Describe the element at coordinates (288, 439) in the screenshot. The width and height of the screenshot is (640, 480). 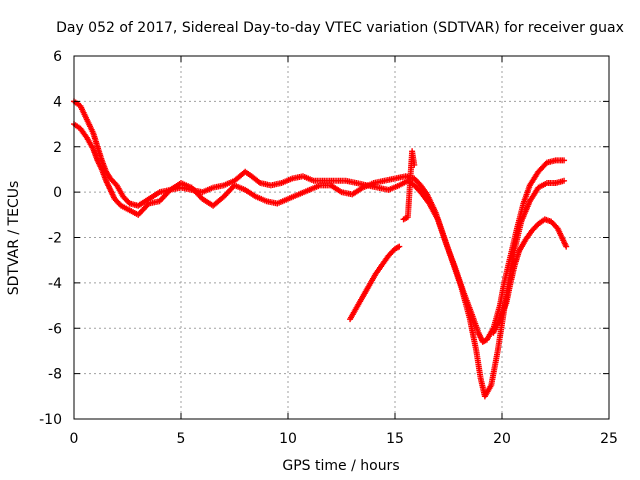
I see `x-tick-label: 10` at that location.